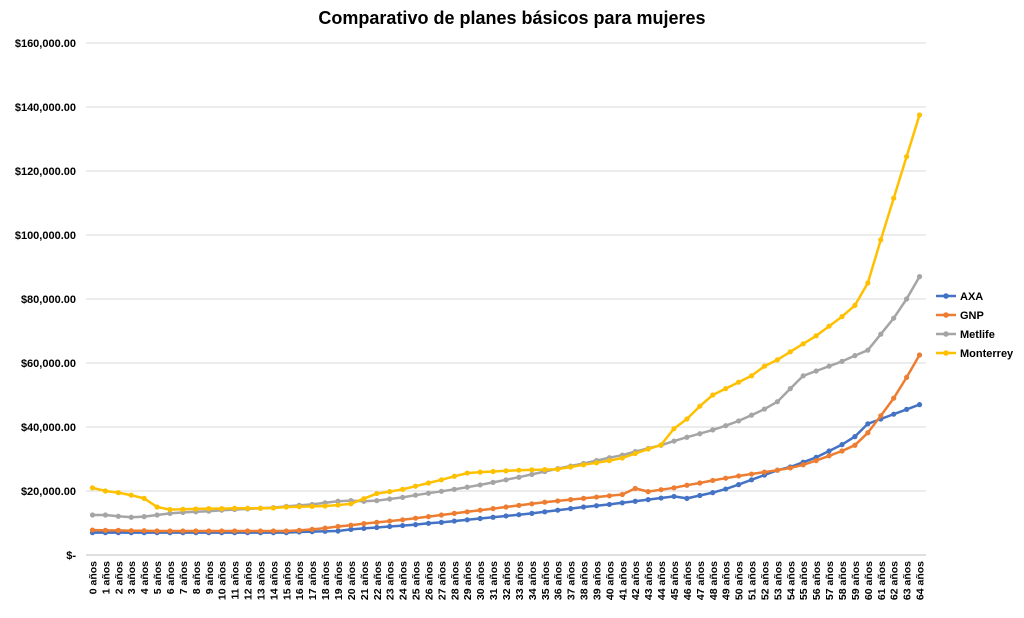 The height and width of the screenshot is (618, 1024). Describe the element at coordinates (145, 577) in the screenshot. I see `x-tick-label: 4 años` at that location.